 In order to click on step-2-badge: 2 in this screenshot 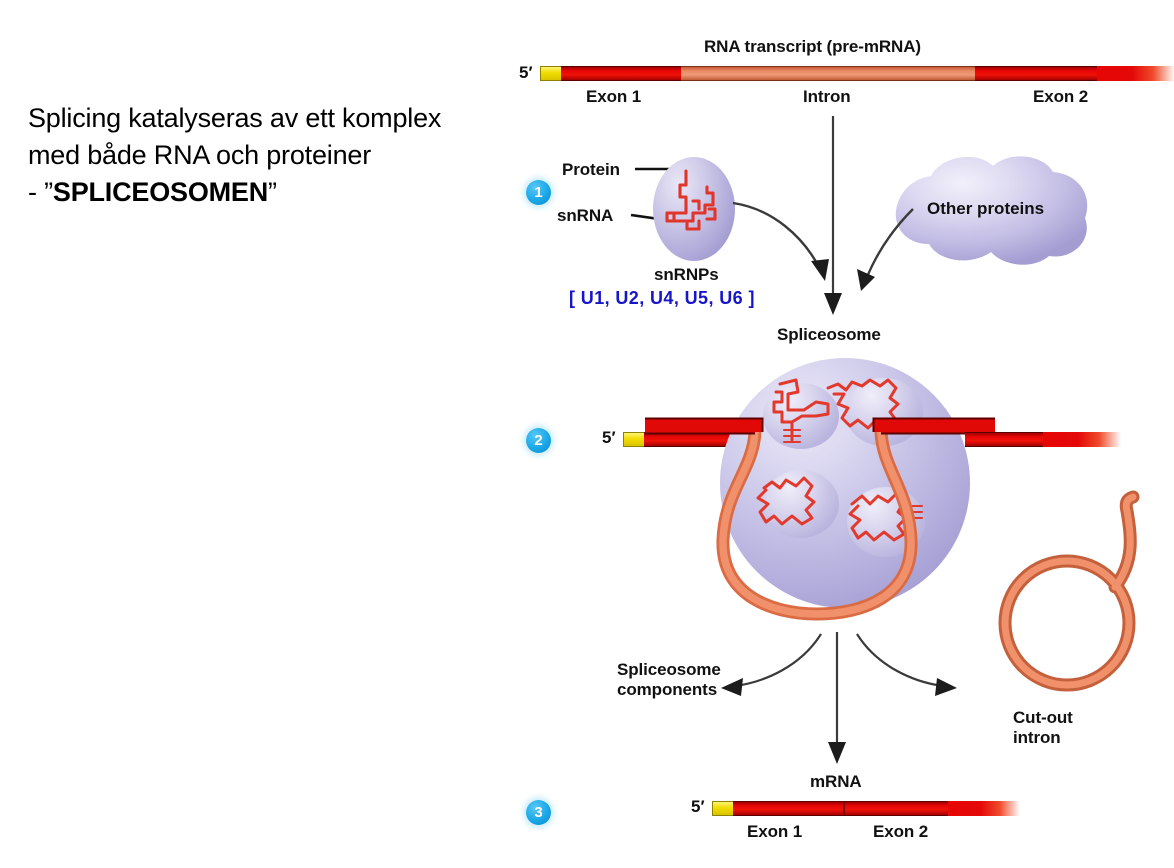, I will do `click(538, 440)`.